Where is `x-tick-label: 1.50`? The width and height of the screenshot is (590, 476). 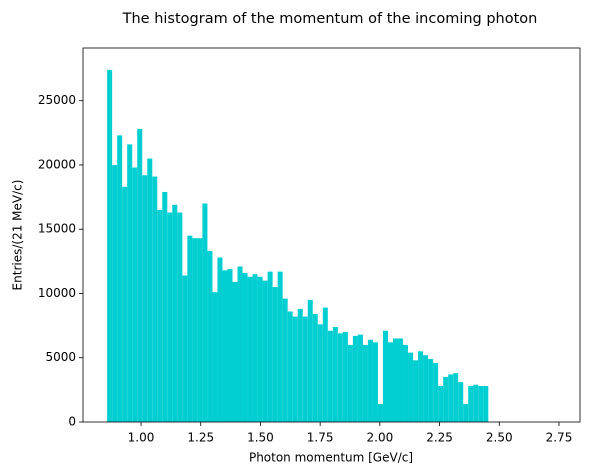 x-tick-label: 1.50 is located at coordinates (260, 438).